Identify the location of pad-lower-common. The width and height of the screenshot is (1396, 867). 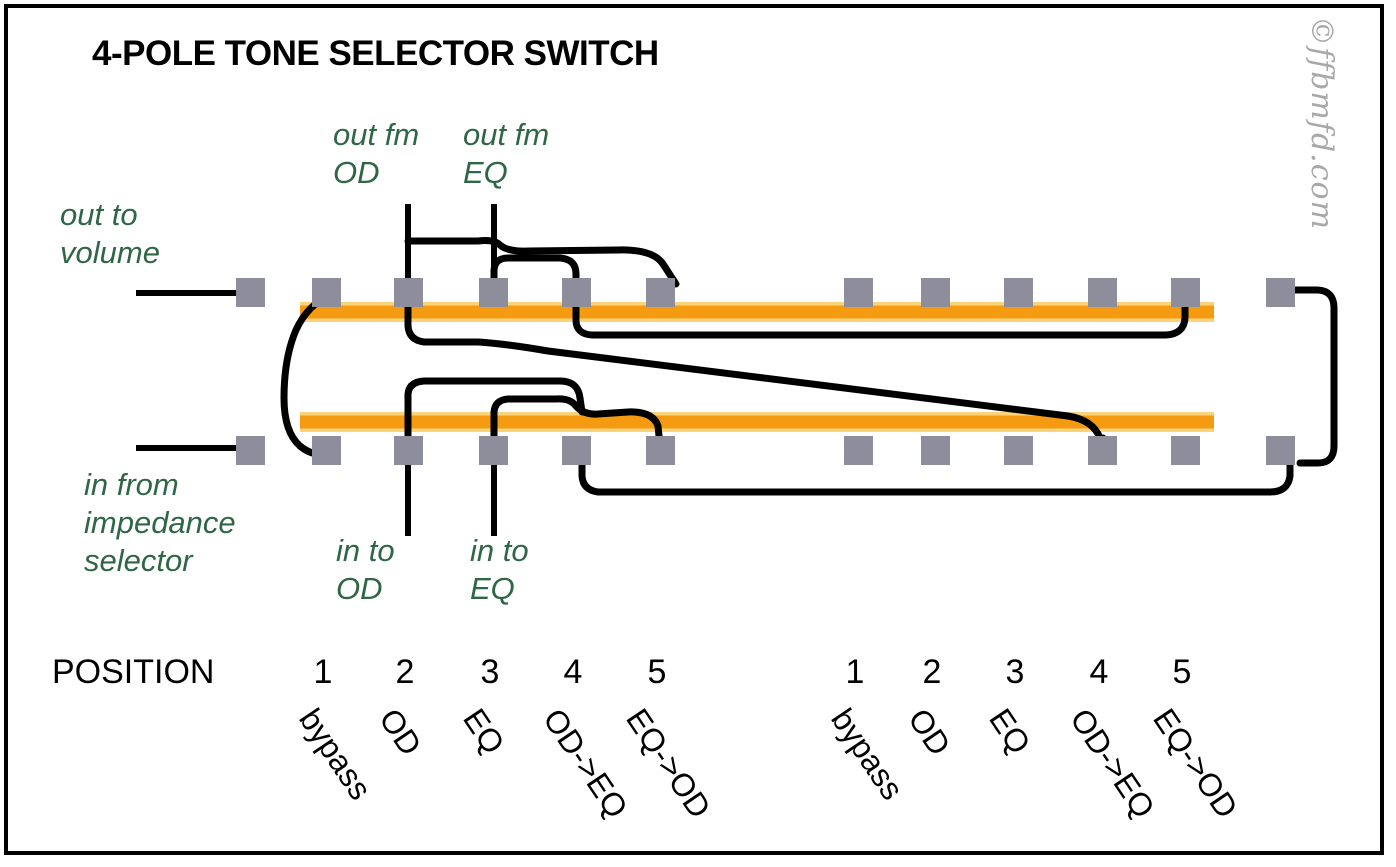
(250, 450).